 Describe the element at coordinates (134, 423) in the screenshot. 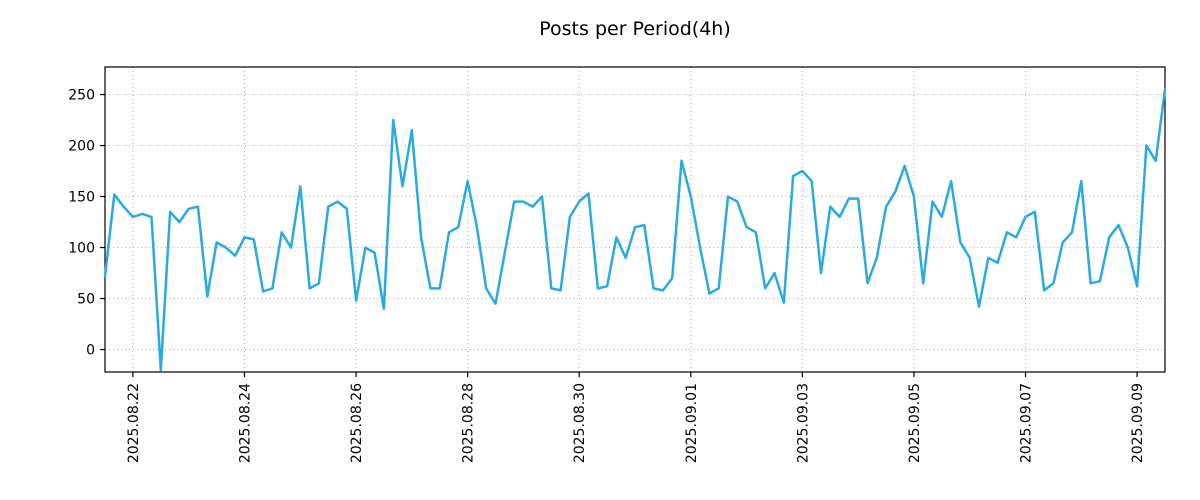

I see `x-tick-label: 2025.08.22` at that location.